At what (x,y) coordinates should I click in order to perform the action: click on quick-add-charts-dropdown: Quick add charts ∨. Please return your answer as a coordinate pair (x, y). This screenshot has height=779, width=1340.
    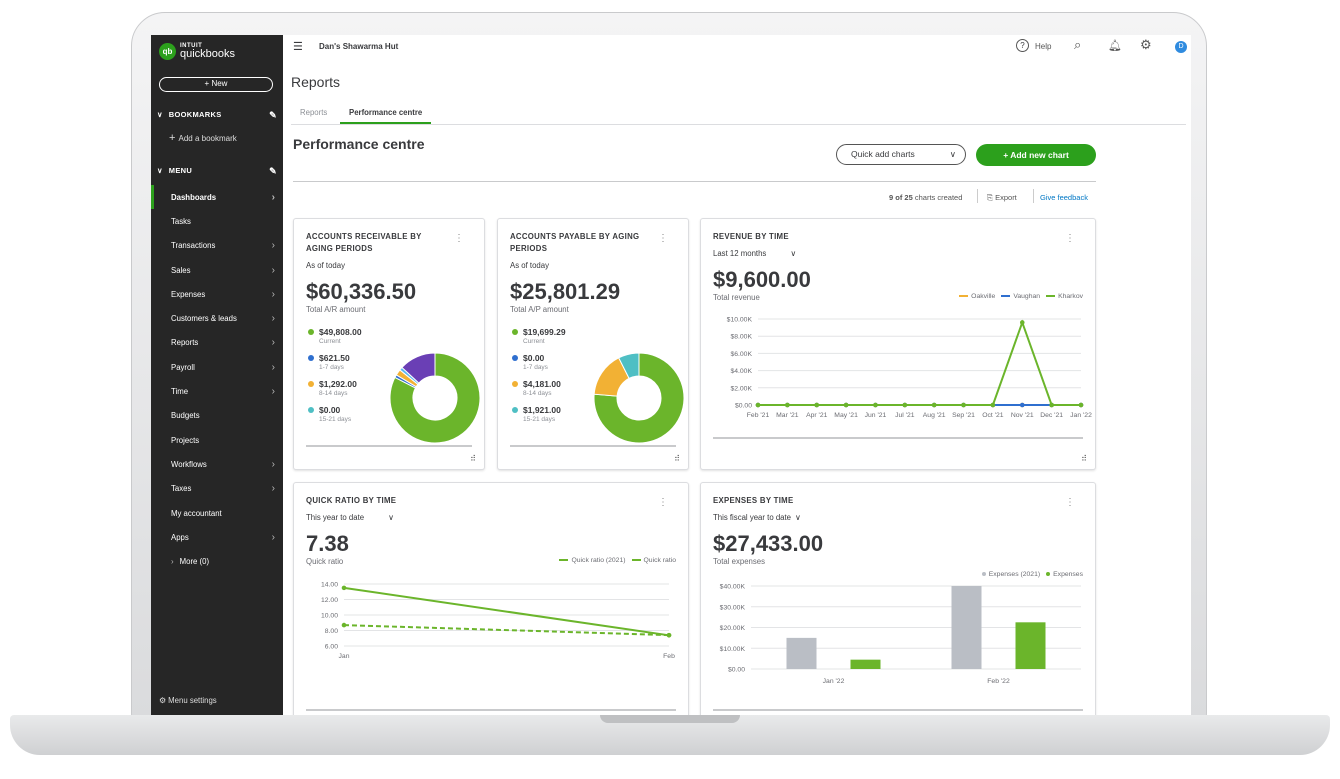
    Looking at the image, I should click on (901, 154).